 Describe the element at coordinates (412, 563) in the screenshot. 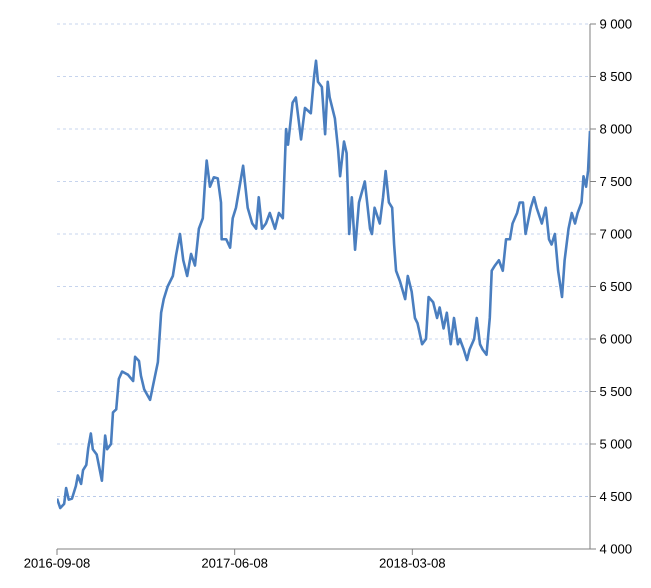

I see `x-tick-label: 2018-03-08` at that location.